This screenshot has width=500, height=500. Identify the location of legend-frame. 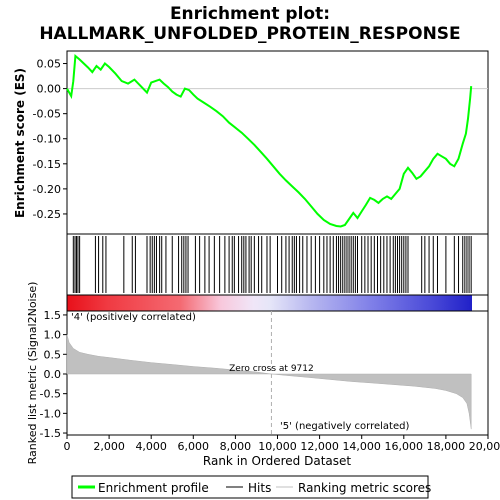
(250, 487).